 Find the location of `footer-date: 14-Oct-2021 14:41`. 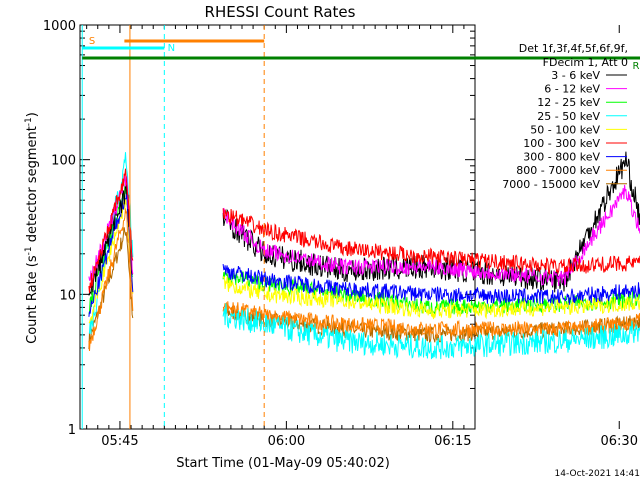

footer-date: 14-Oct-2021 14:41 is located at coordinates (597, 474).